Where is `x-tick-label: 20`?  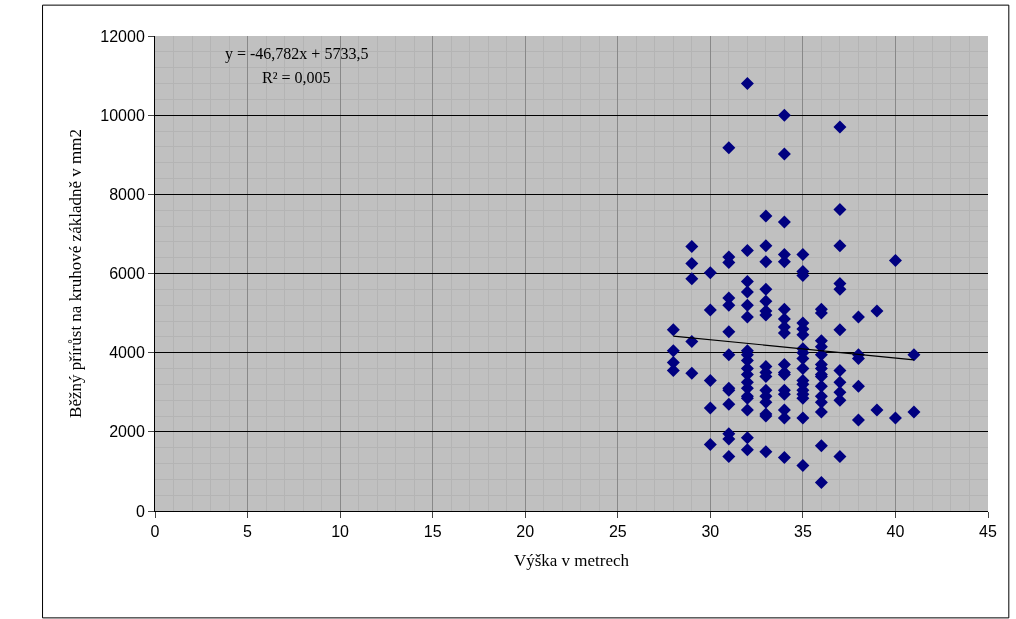 x-tick-label: 20 is located at coordinates (525, 532).